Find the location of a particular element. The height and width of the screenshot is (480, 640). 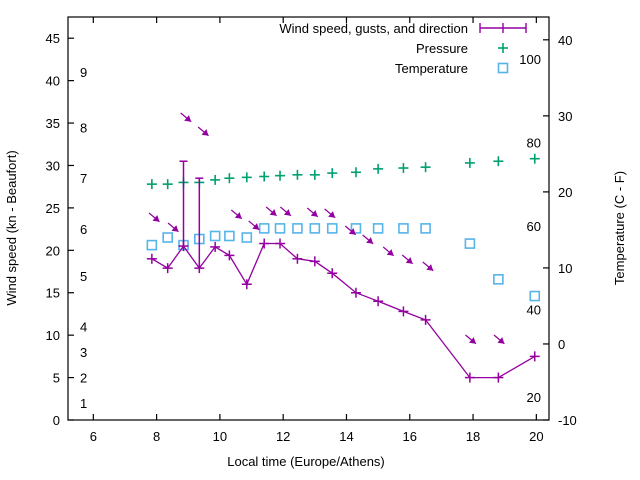

x-tick-label: 6 is located at coordinates (93, 436).